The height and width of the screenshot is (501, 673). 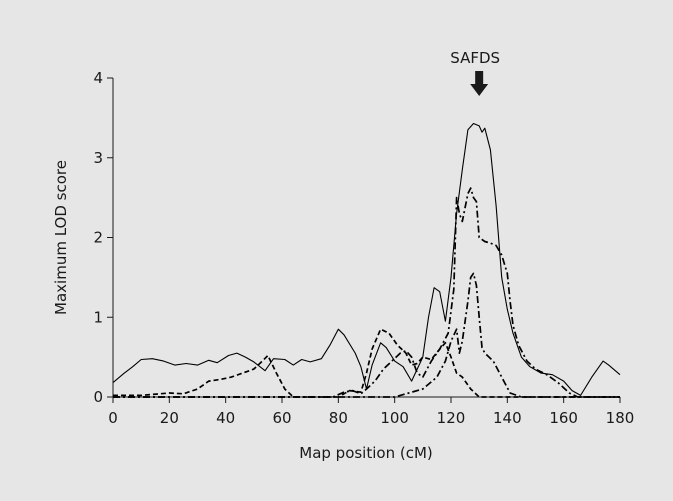 I want to click on down-arrow-icon, so click(x=479, y=83).